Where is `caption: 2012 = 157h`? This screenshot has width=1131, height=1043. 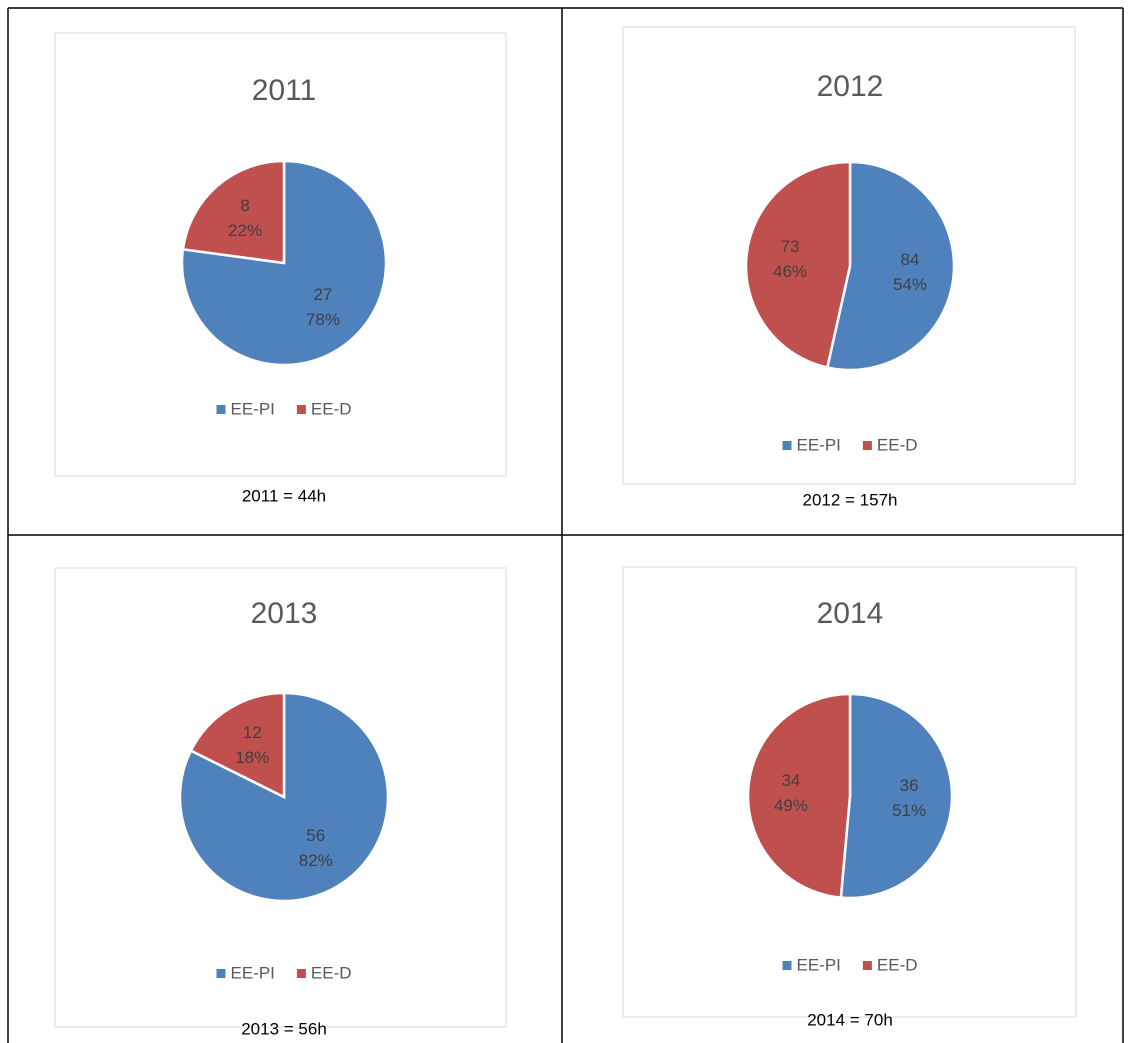 caption: 2012 = 157h is located at coordinates (849, 499).